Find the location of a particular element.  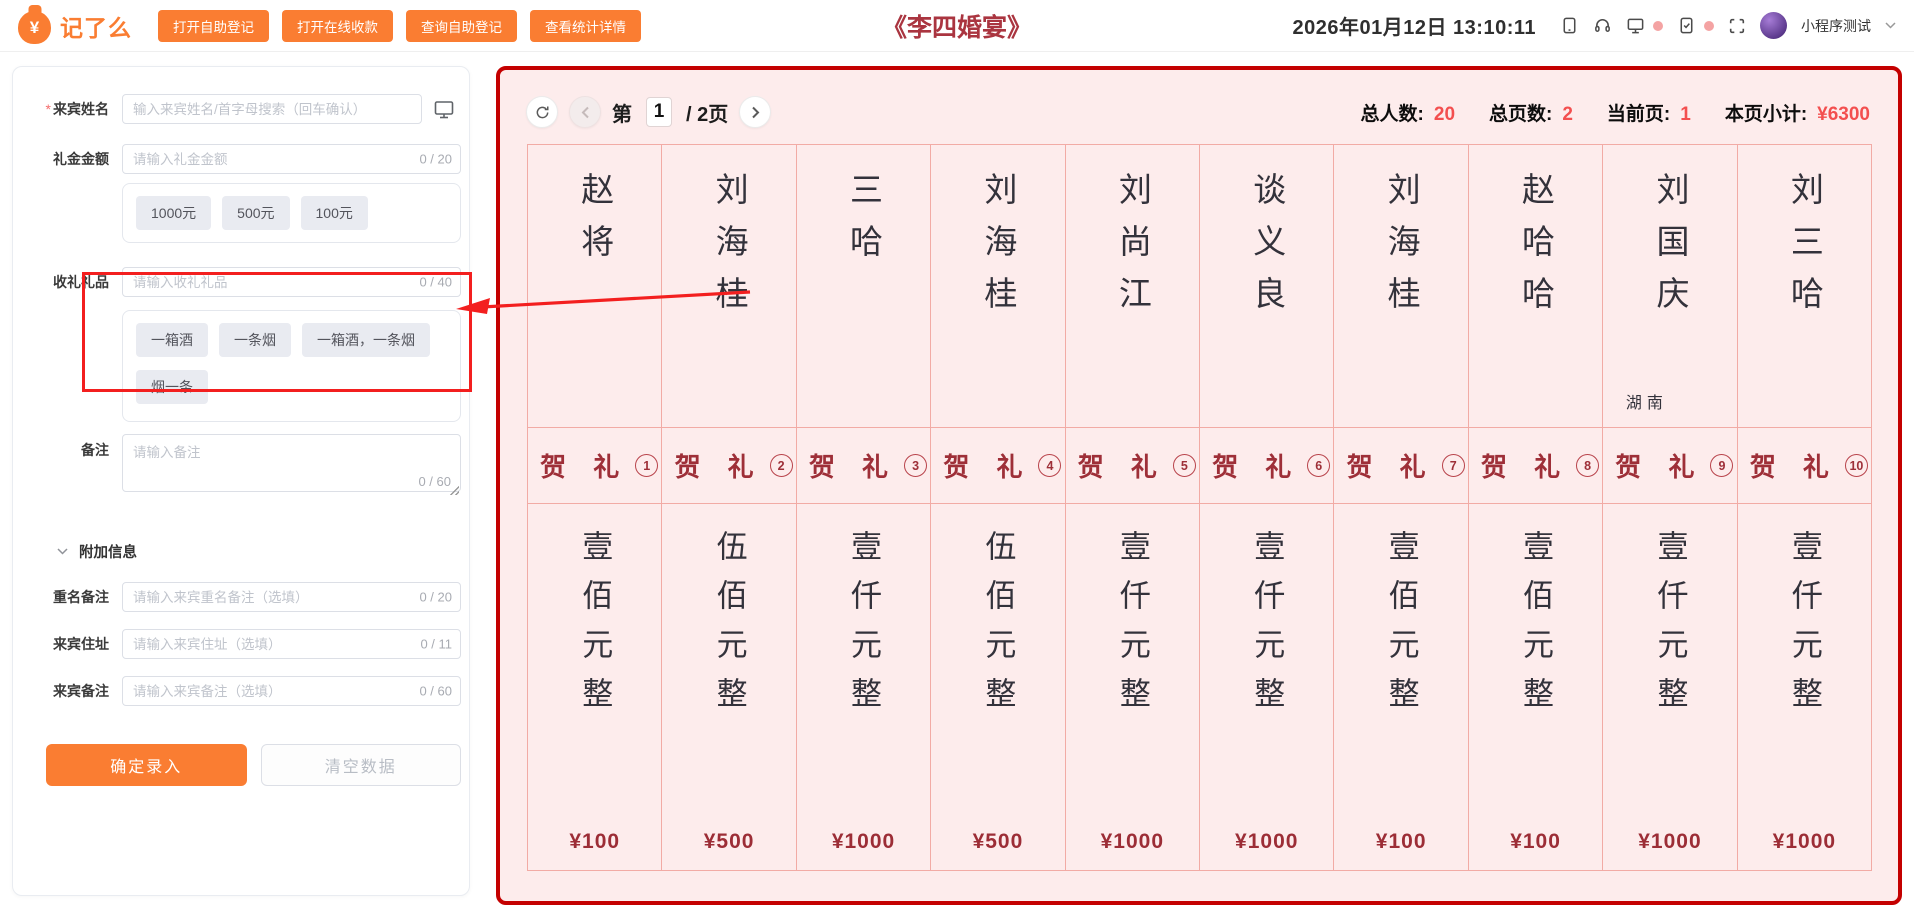

guest-remark-input is located at coordinates (291, 691).